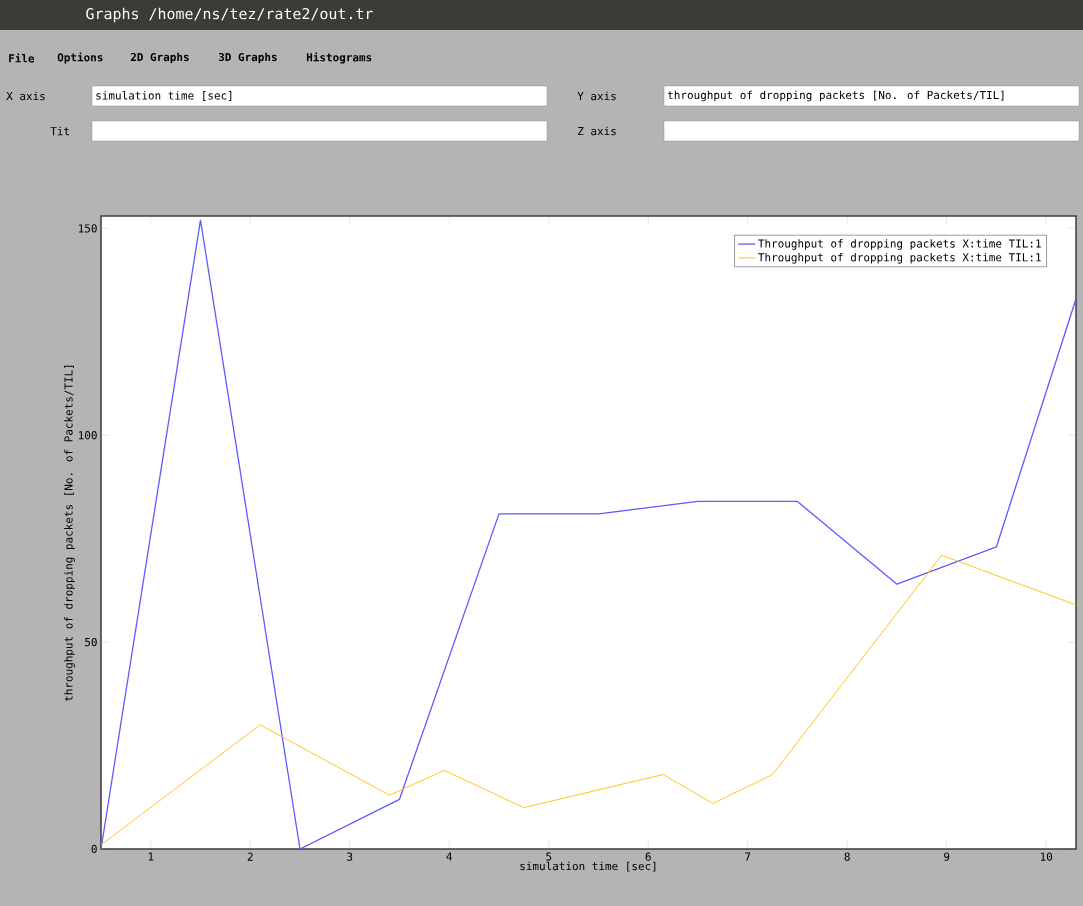  Describe the element at coordinates (596, 96) in the screenshot. I see `text: Y axis` at that location.